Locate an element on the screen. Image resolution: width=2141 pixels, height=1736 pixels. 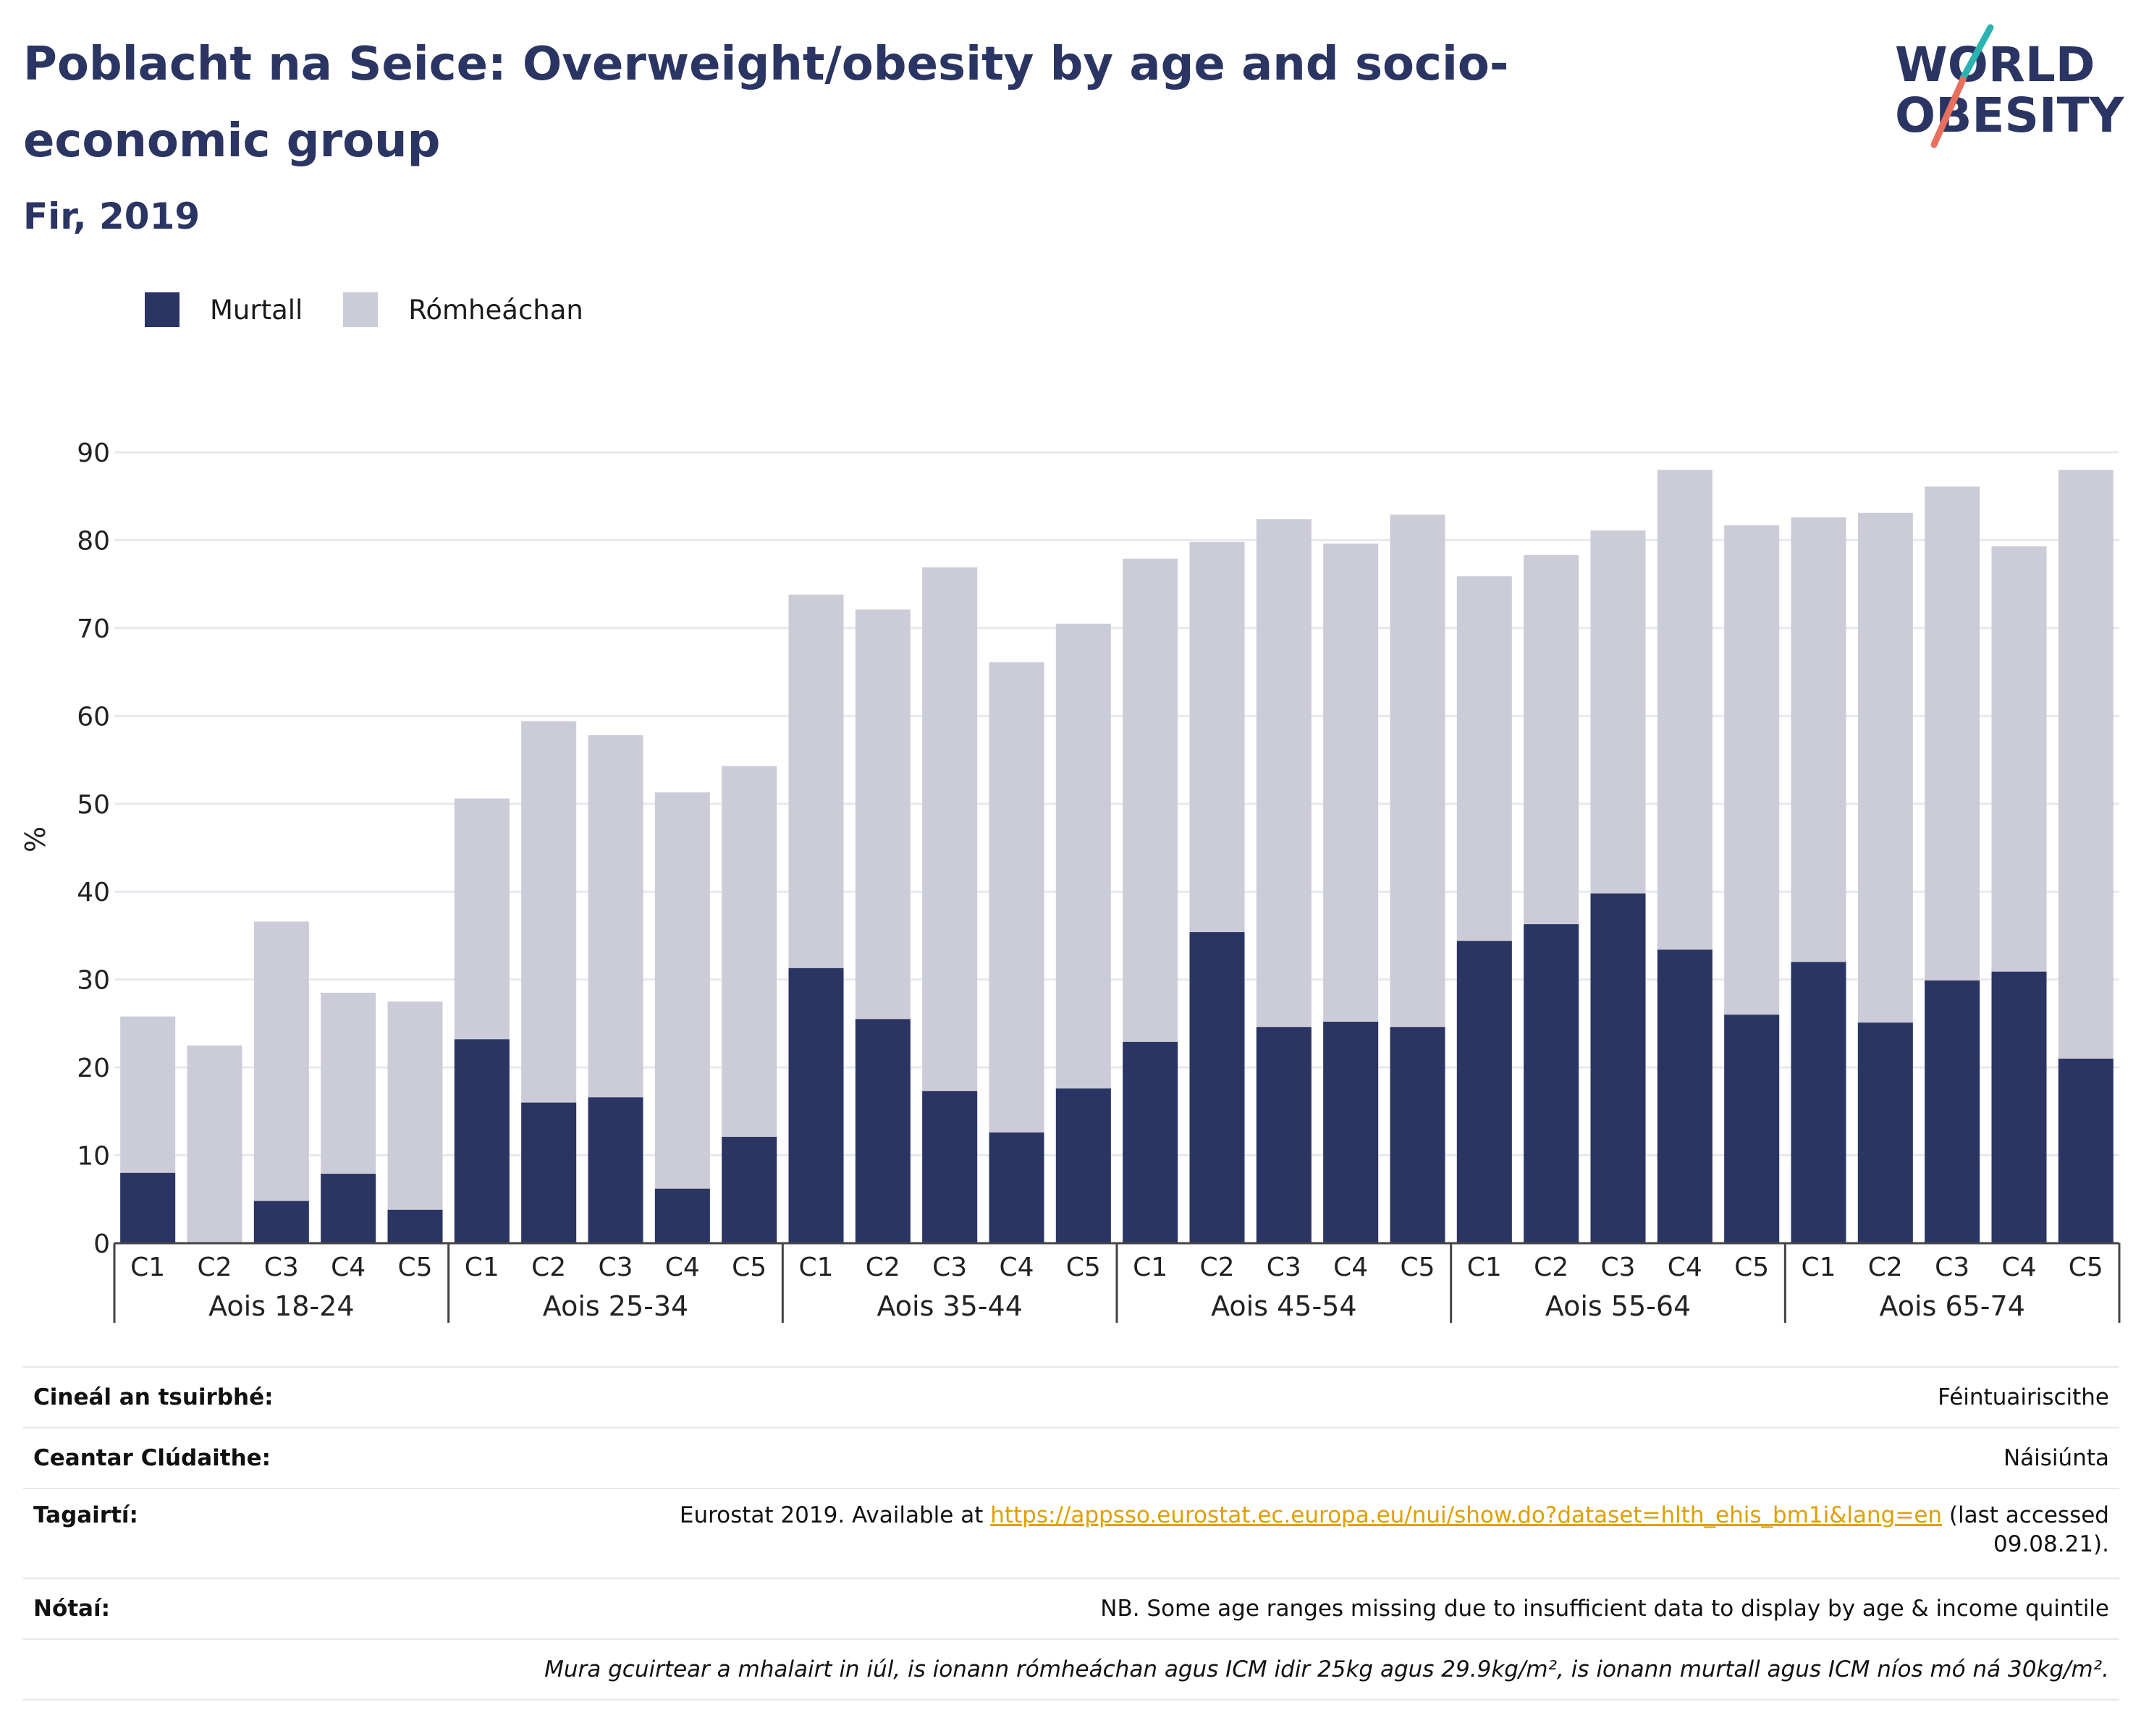
bar-obese-aois-18-24-c3 is located at coordinates (281, 1222).